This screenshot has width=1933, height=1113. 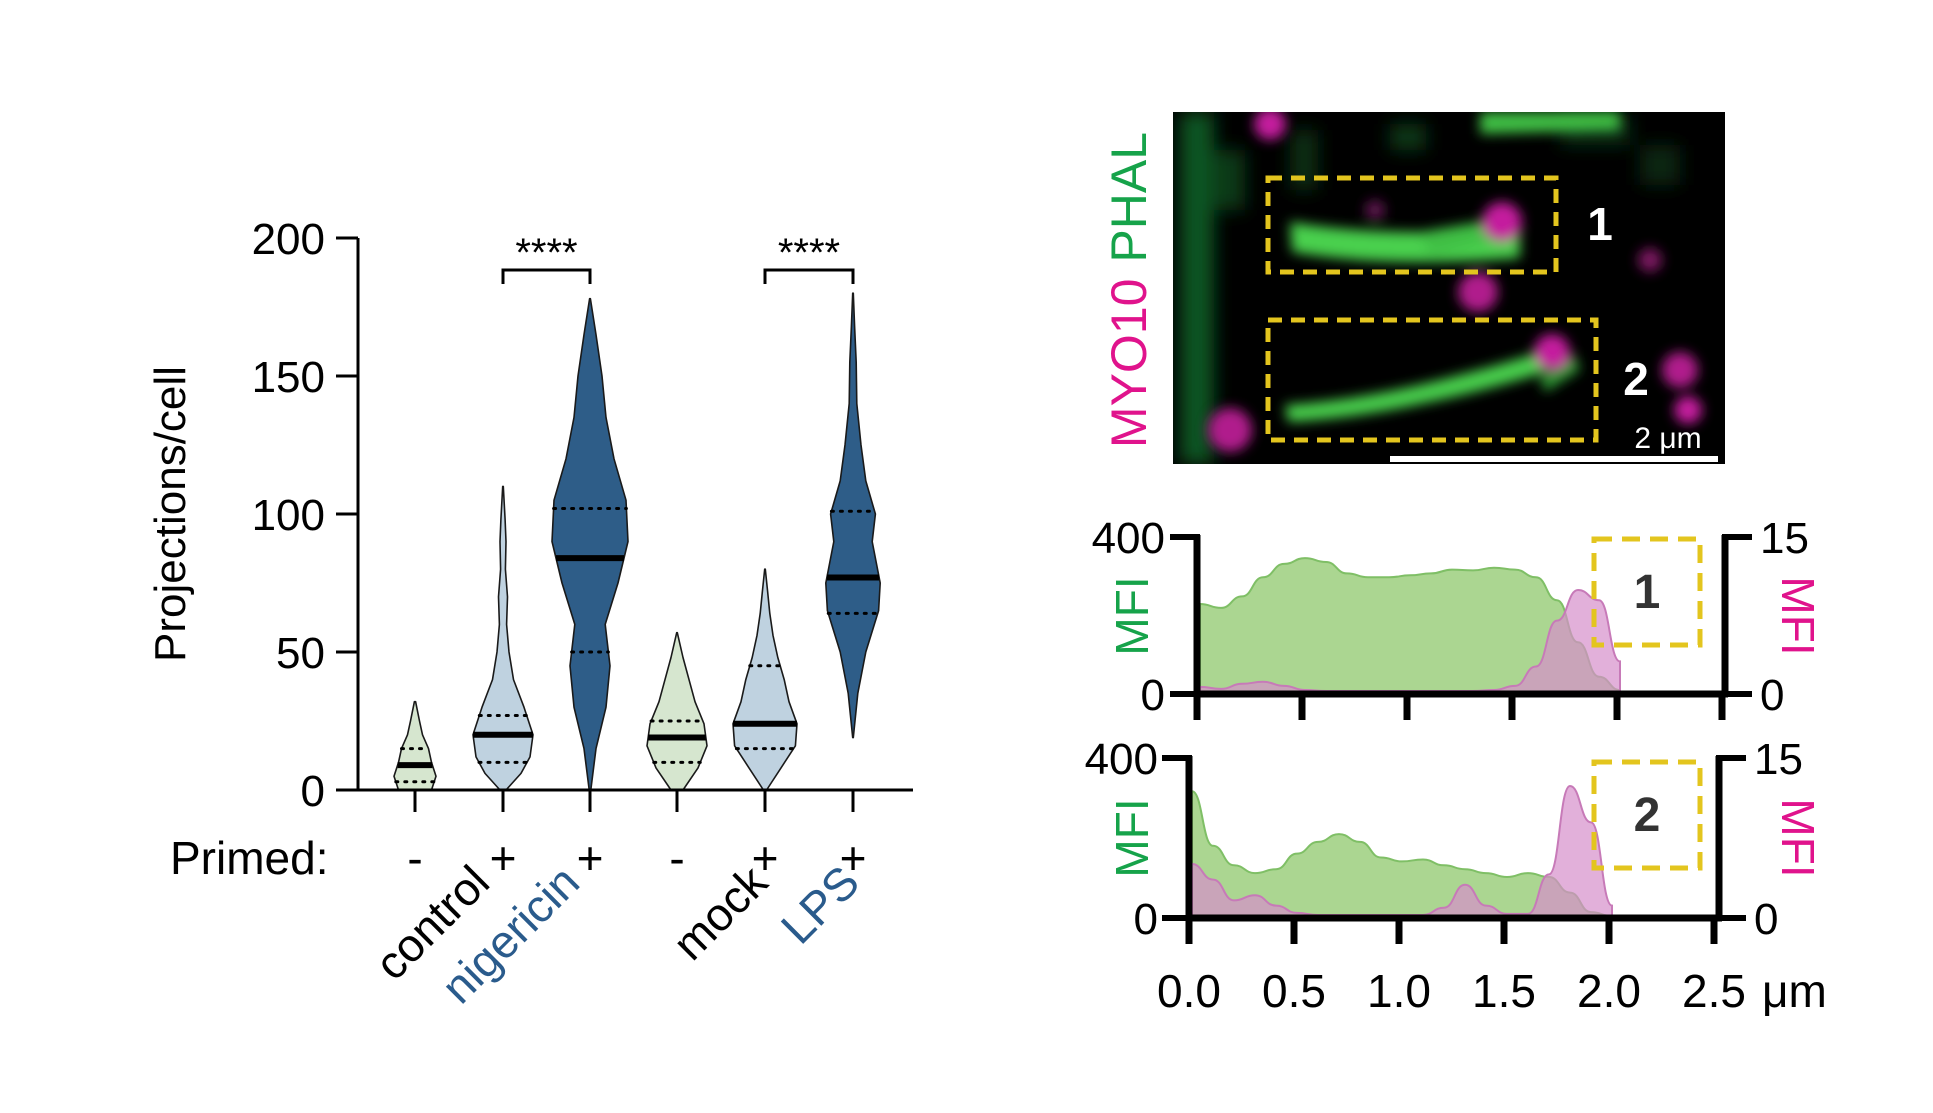 What do you see at coordinates (313, 791) in the screenshot?
I see `y-tick-label-0: 0` at bounding box center [313, 791].